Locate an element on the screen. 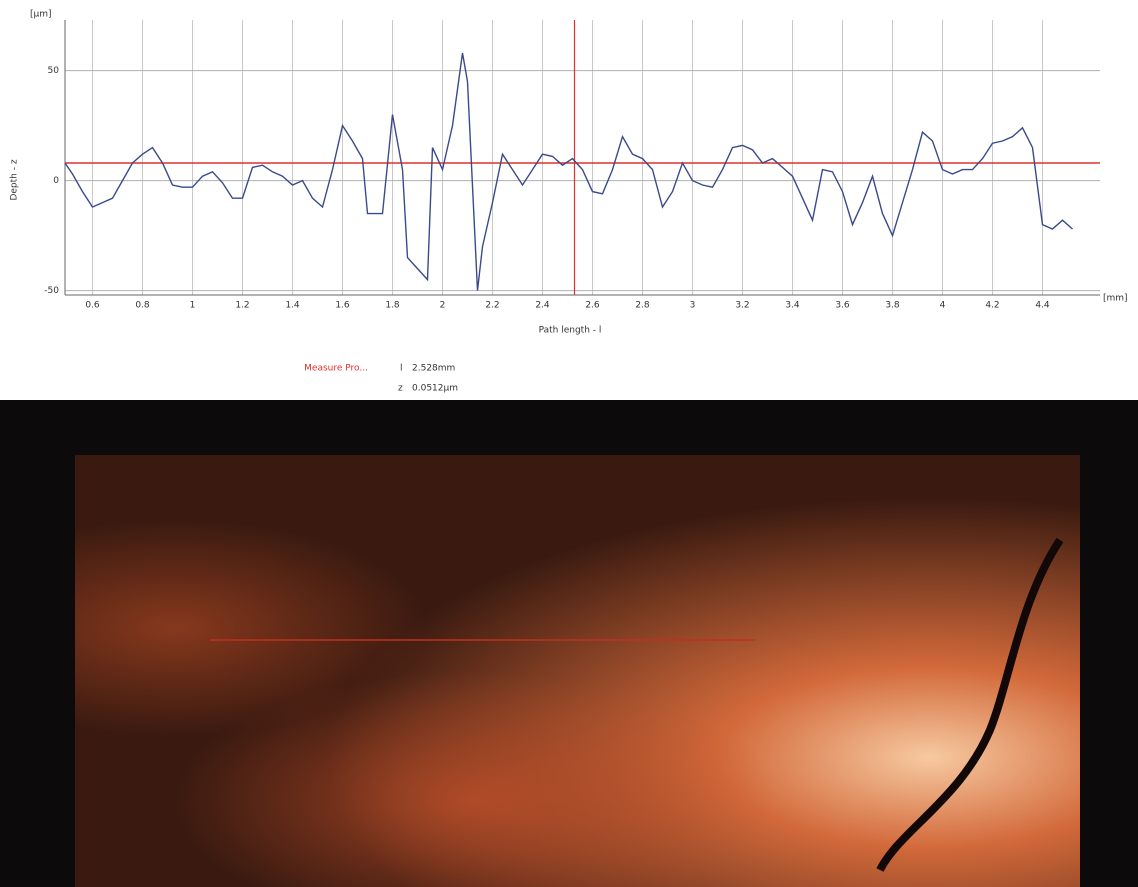  x-tick-label: 2.2 is located at coordinates (492, 306).